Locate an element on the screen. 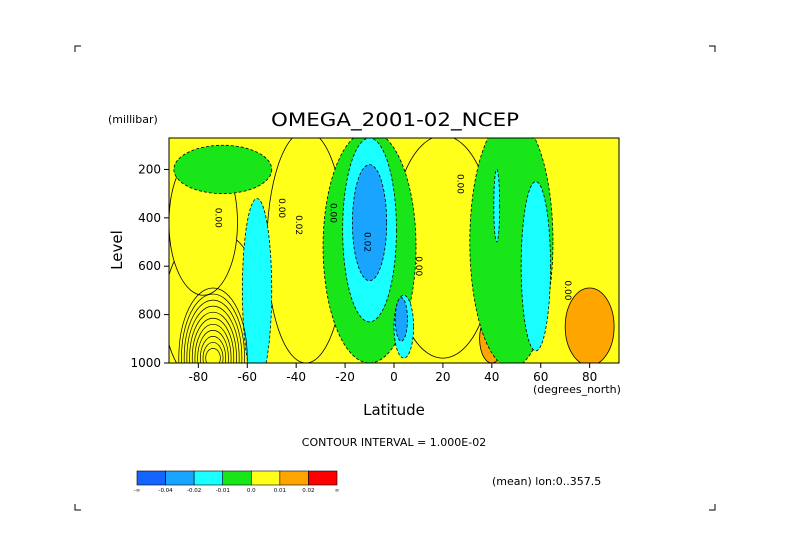 The height and width of the screenshot is (558, 789). x-tick-label-5: 20 is located at coordinates (442, 377).